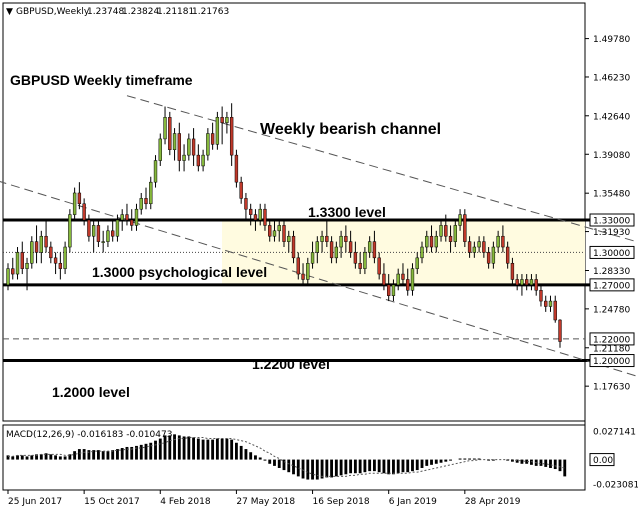 This screenshot has width=638, height=511. I want to click on level-label: 1.20000, so click(611, 362).